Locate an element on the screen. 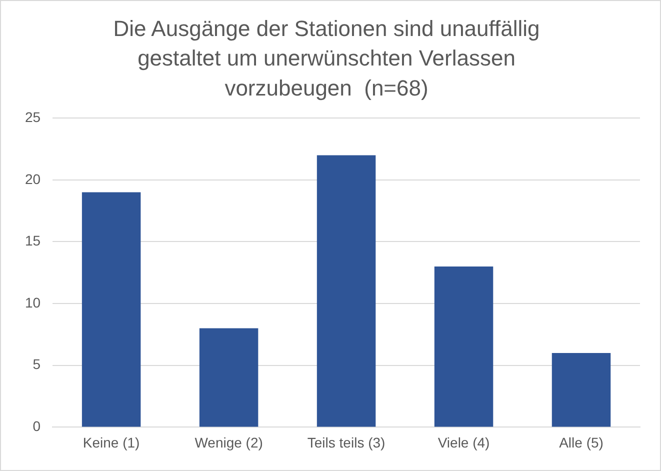 Image resolution: width=661 pixels, height=471 pixels. x-tick-label: Teils teils (3) is located at coordinates (346, 442).